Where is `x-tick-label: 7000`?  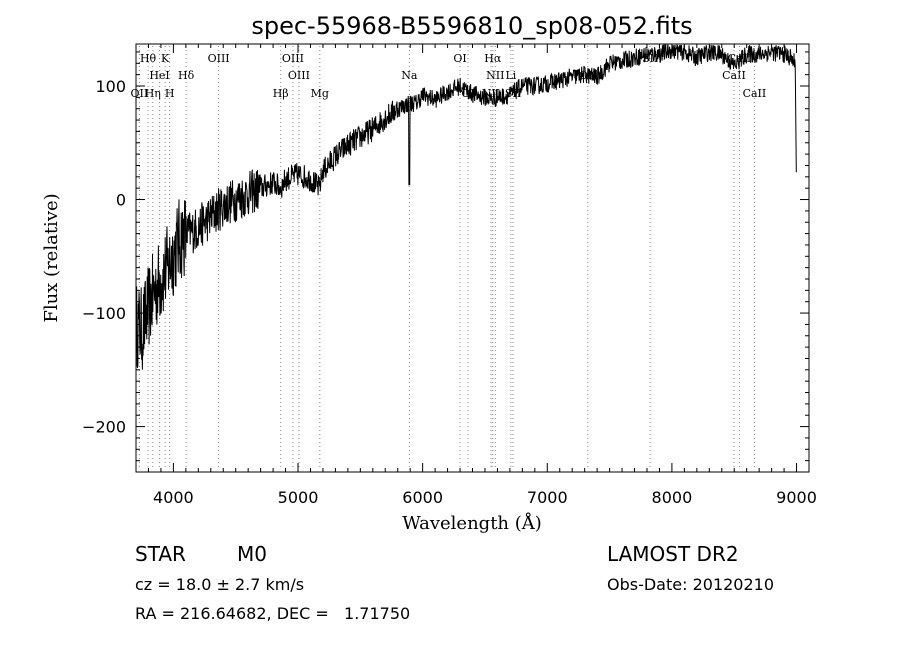 x-tick-label: 7000 is located at coordinates (547, 497).